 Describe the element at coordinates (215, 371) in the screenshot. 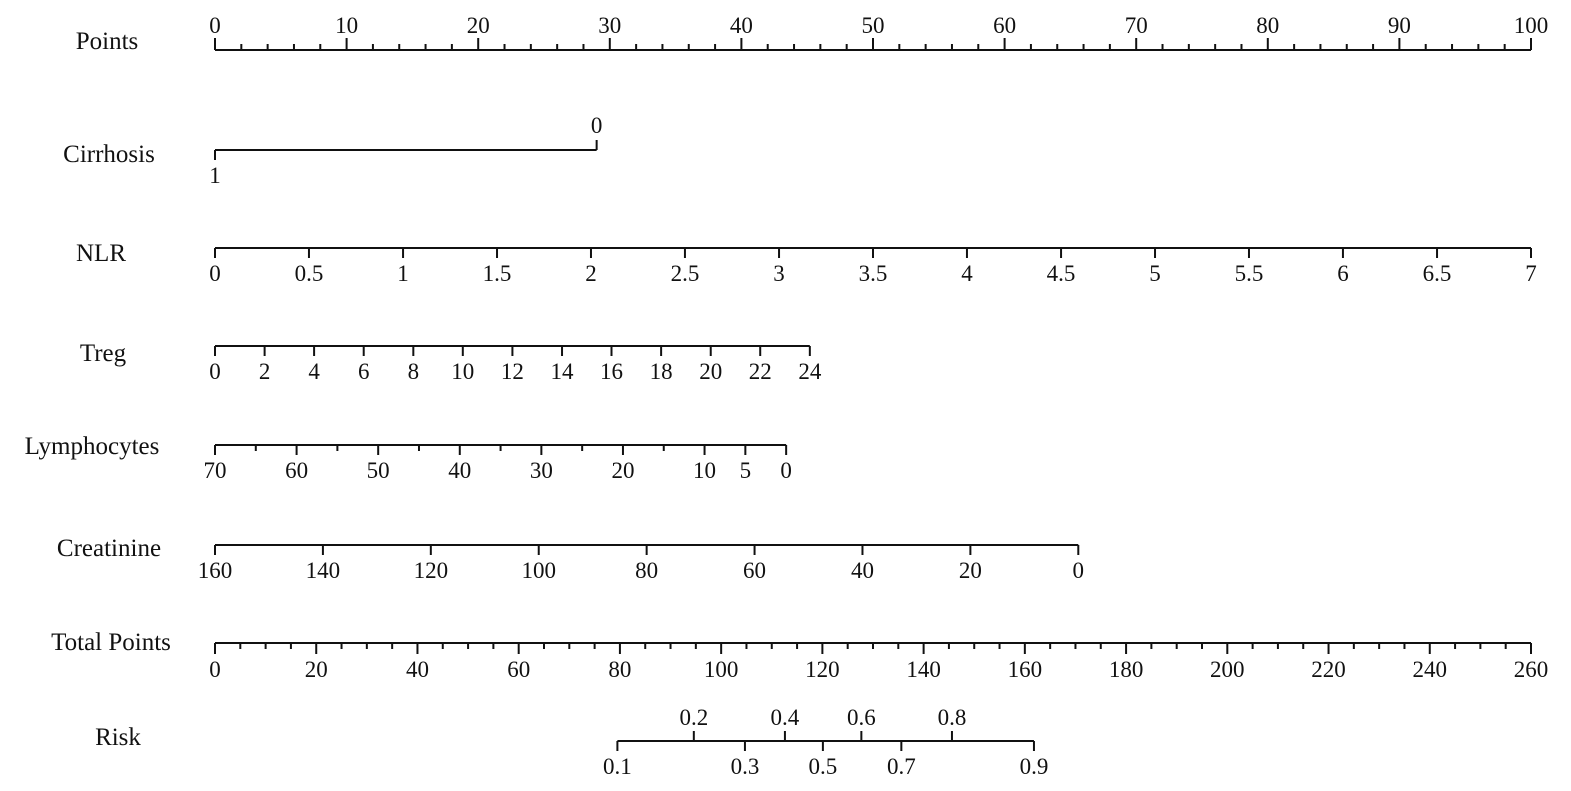

I see `treg-tick-label: 0` at that location.